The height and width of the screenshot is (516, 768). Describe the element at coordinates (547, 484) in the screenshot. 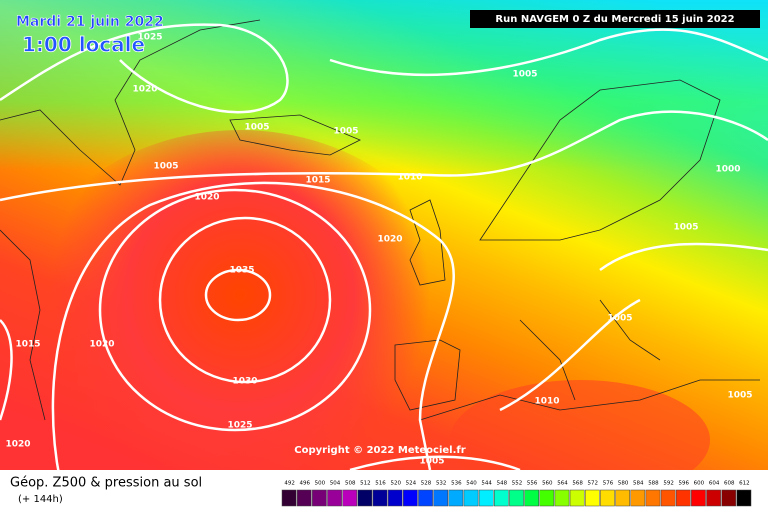

I see `legend-label: 560` at that location.